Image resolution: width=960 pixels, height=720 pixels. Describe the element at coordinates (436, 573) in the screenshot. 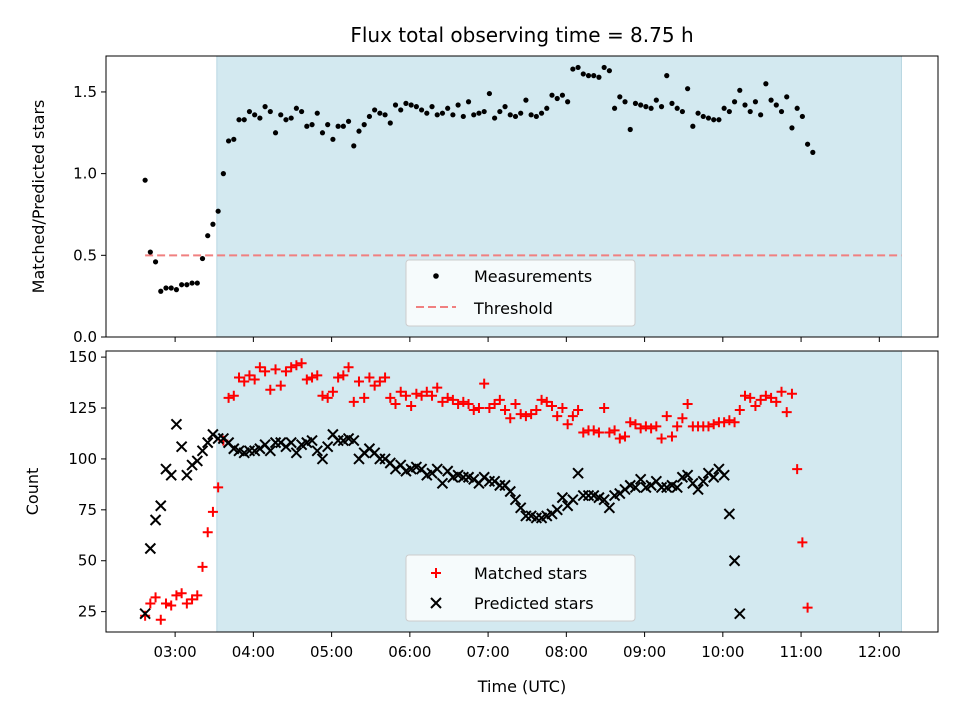

I see `plus-glyph` at that location.